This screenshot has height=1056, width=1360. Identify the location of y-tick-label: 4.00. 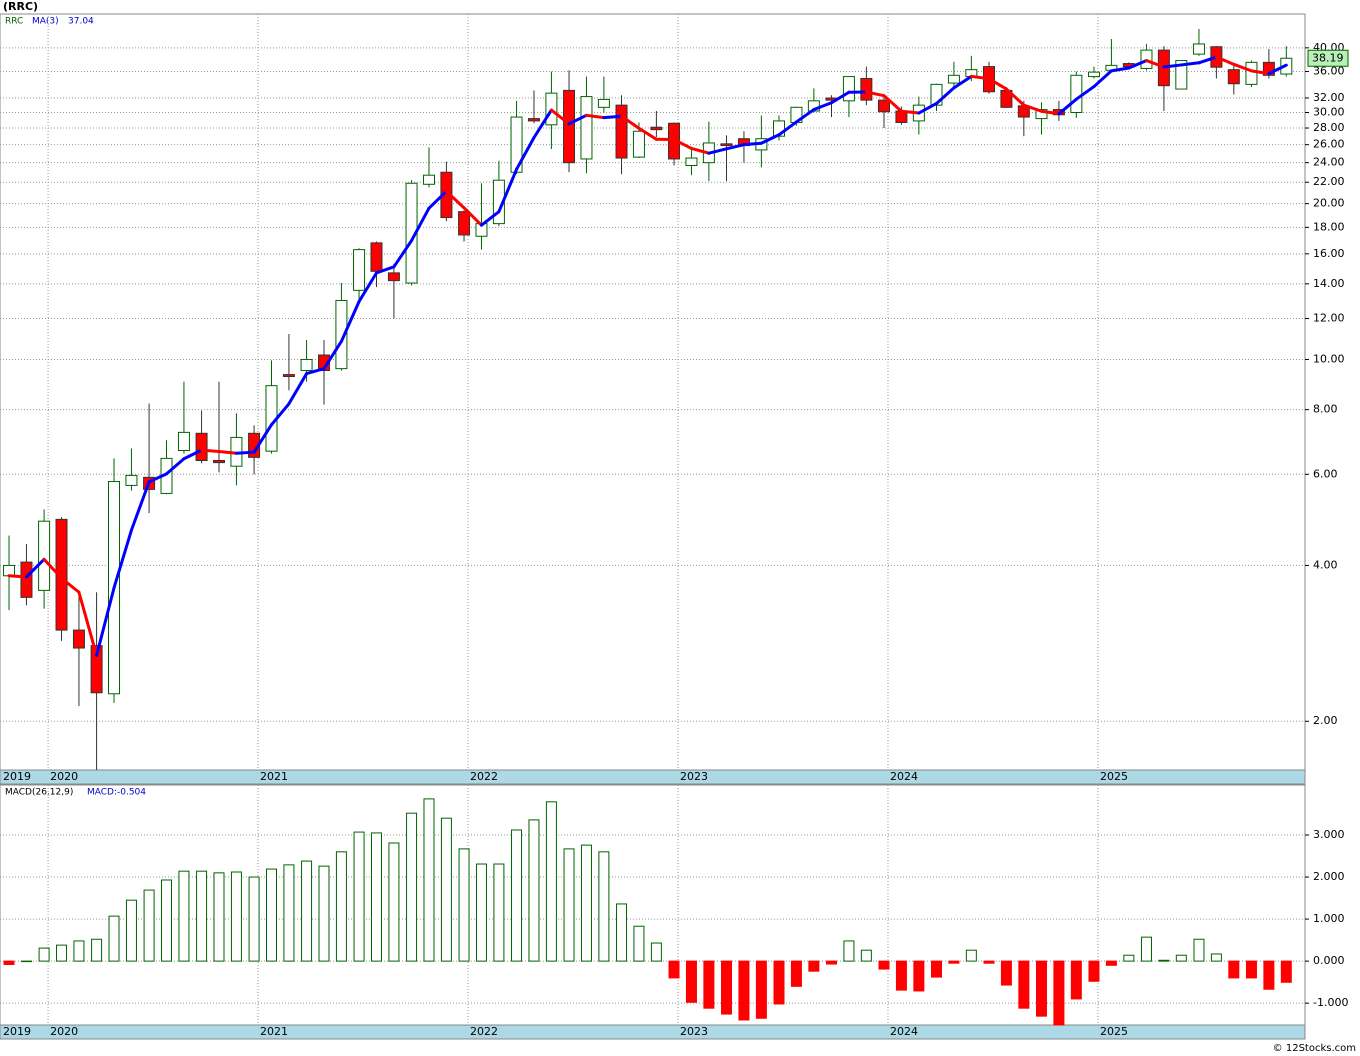
(1325, 564).